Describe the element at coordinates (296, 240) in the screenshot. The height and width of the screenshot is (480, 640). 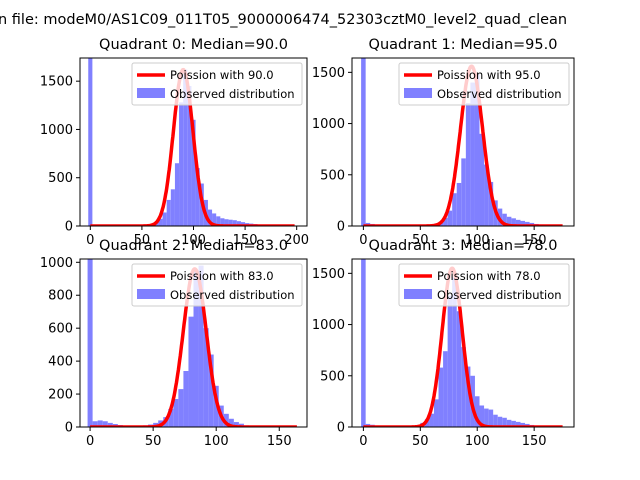
I see `x-tick-label: 200` at that location.